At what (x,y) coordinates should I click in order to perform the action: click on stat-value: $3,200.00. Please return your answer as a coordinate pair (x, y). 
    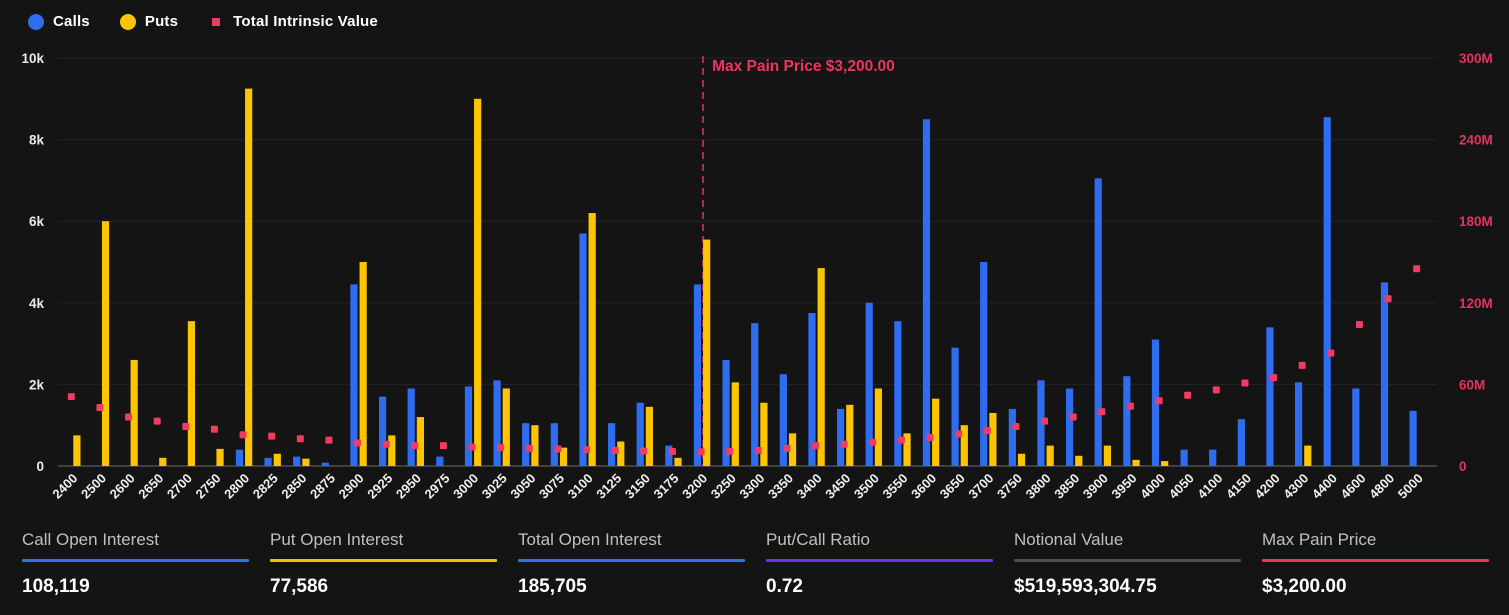
    Looking at the image, I should click on (1304, 586).